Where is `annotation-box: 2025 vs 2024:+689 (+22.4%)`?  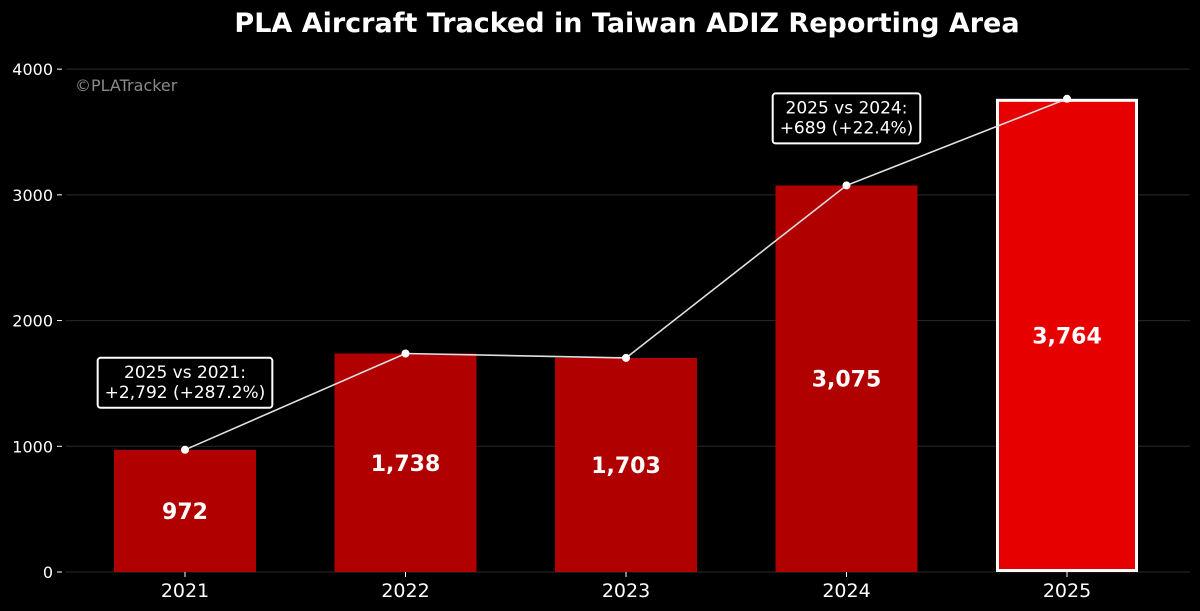 annotation-box: 2025 vs 2024:+689 (+22.4%) is located at coordinates (846, 118).